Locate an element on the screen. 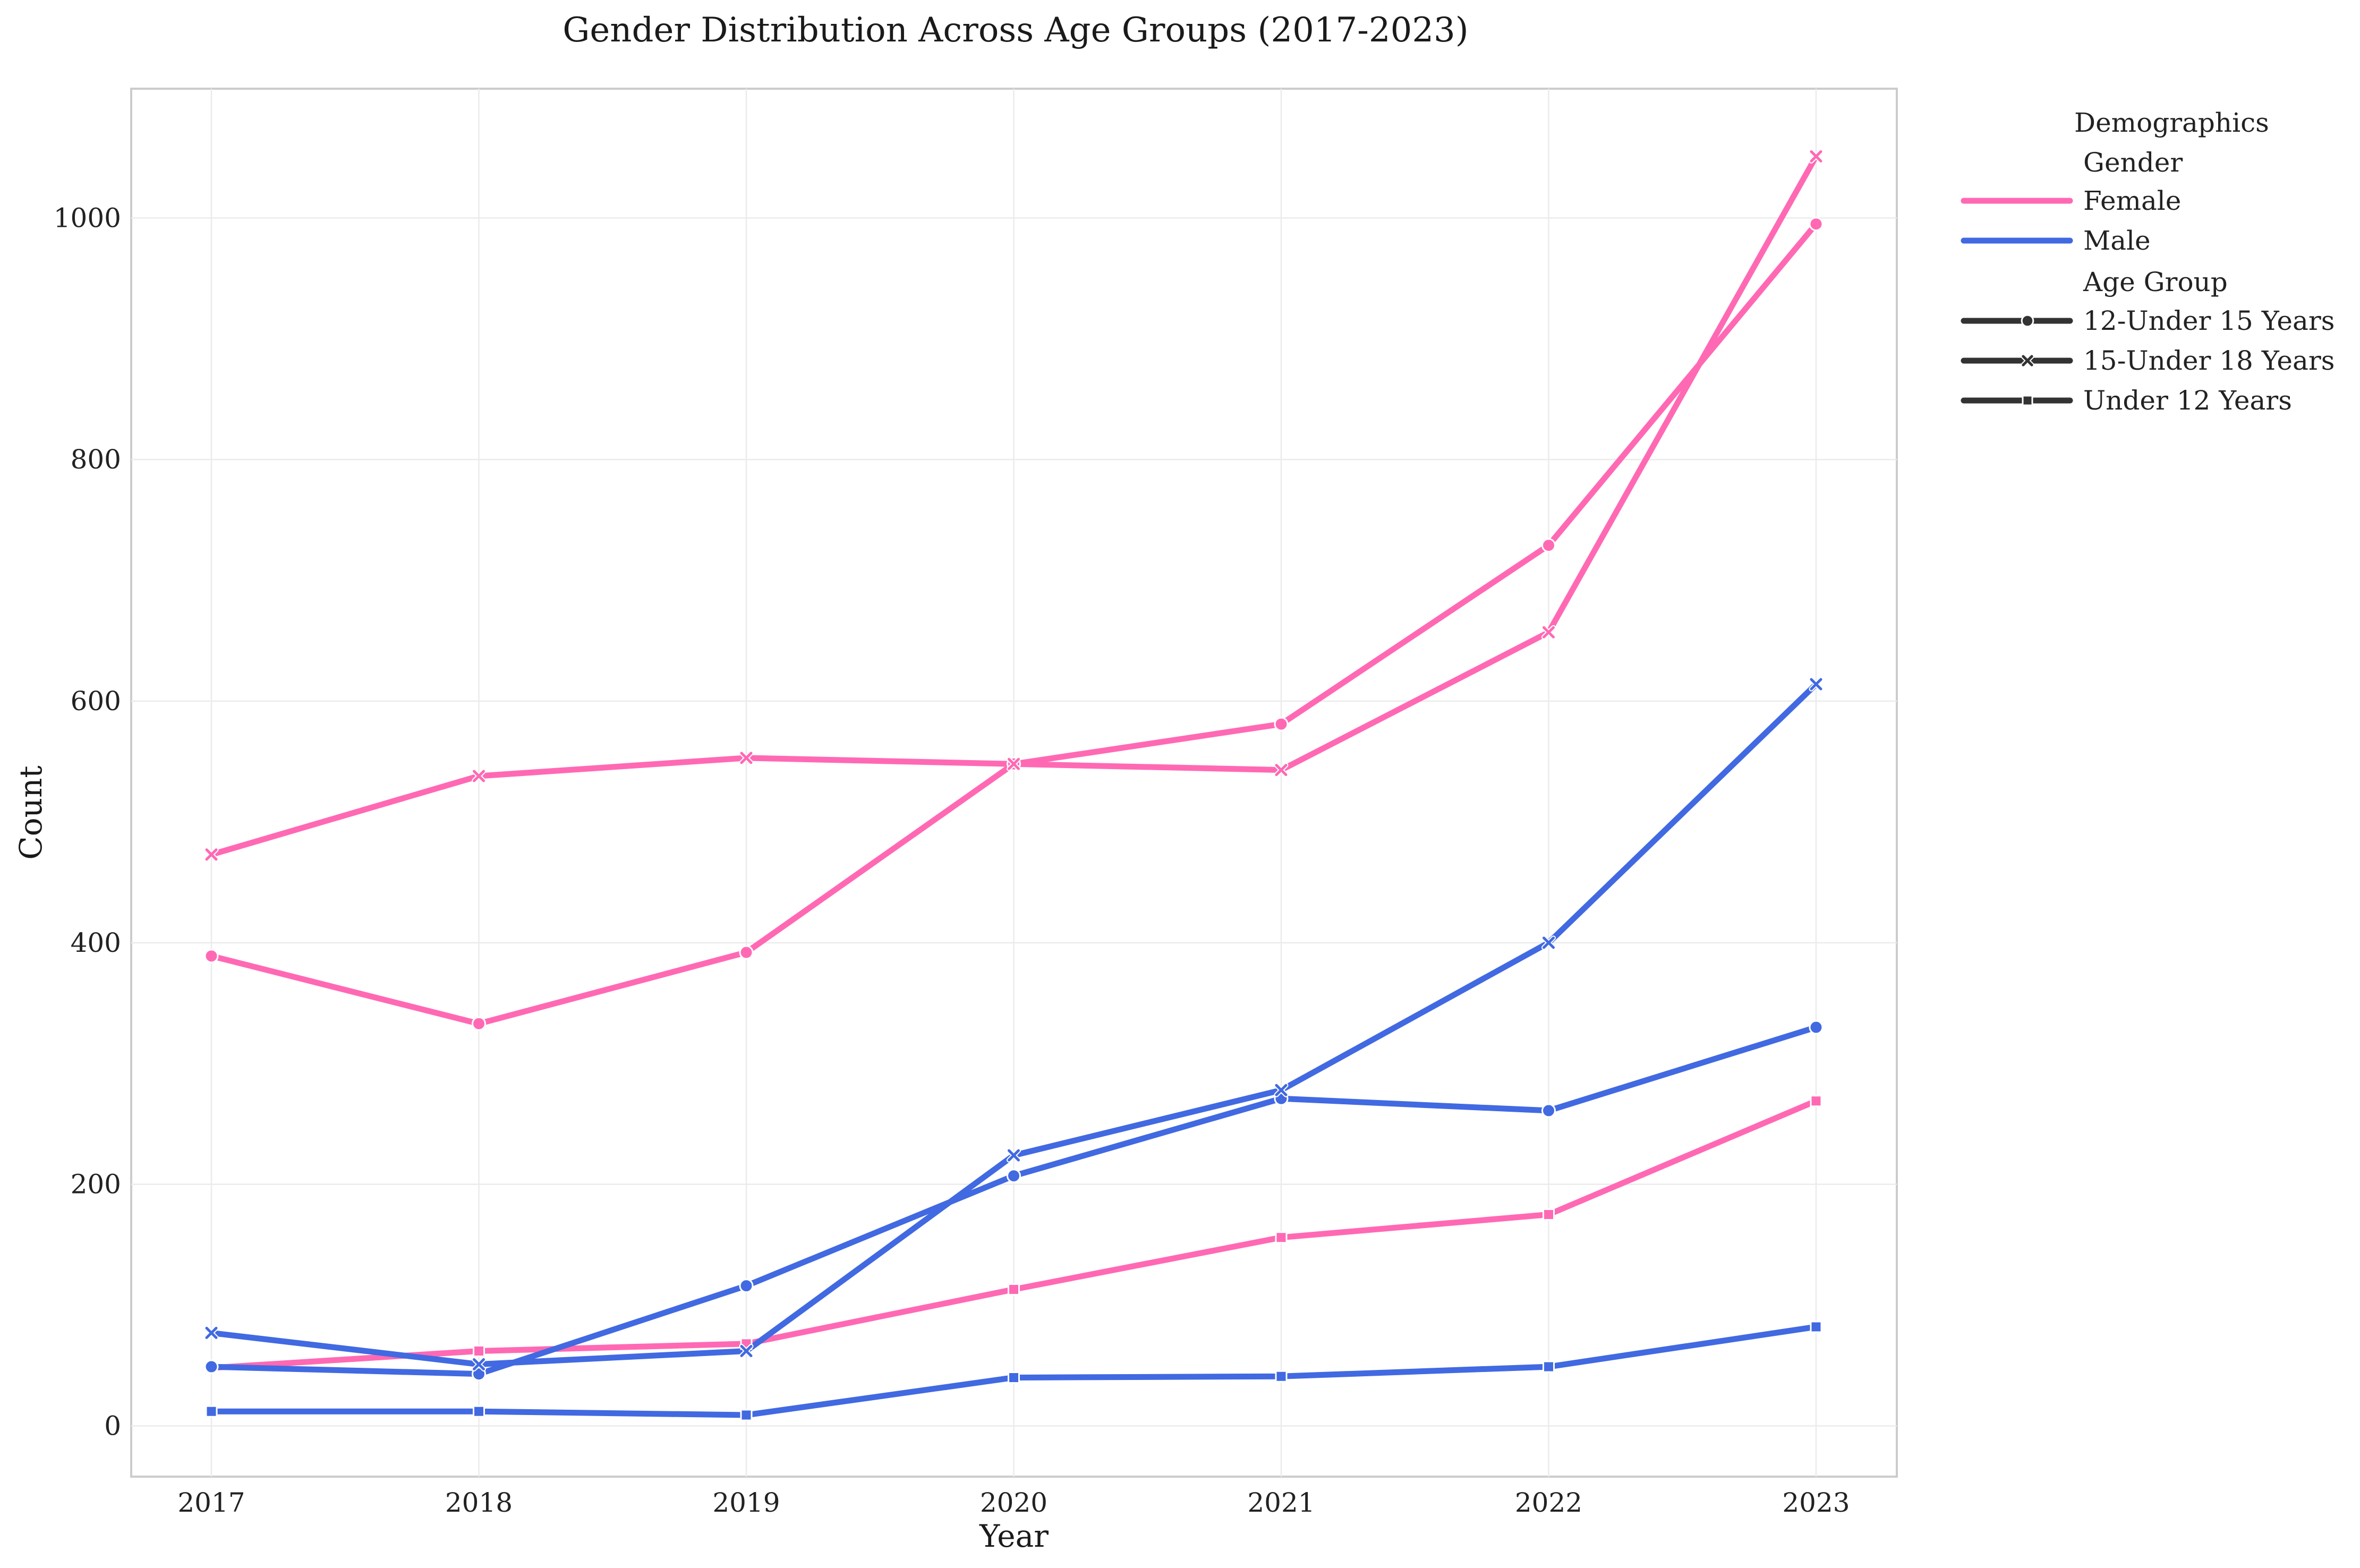 This screenshot has height=1568, width=2360. legend-label-male: Male is located at coordinates (2117, 240).